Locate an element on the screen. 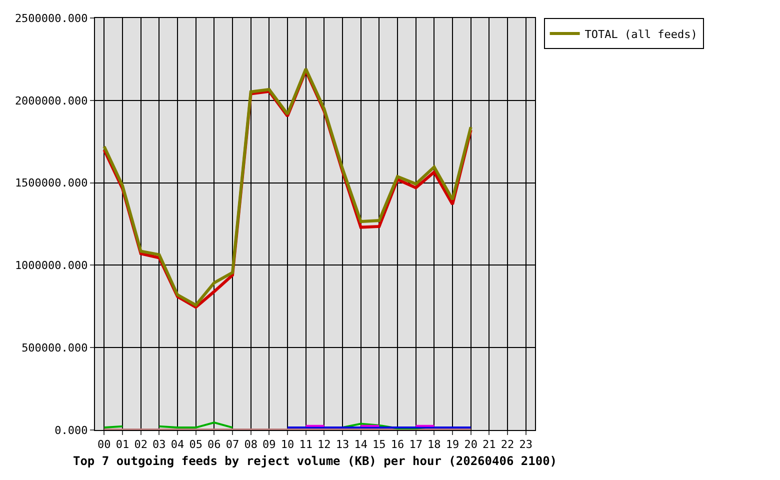  x-tick-label: 14 is located at coordinates (361, 445).